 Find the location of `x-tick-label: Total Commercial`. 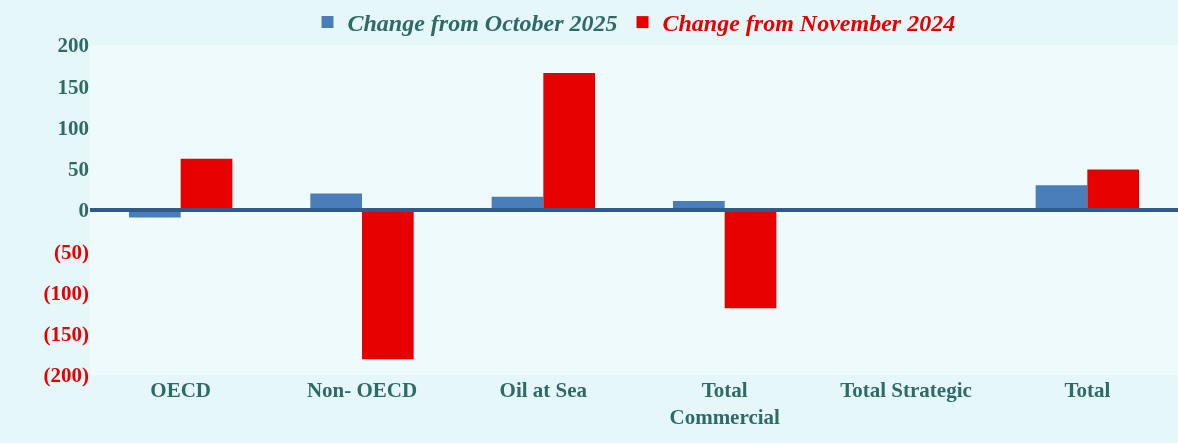

x-tick-label: Total Commercial is located at coordinates (725, 404).